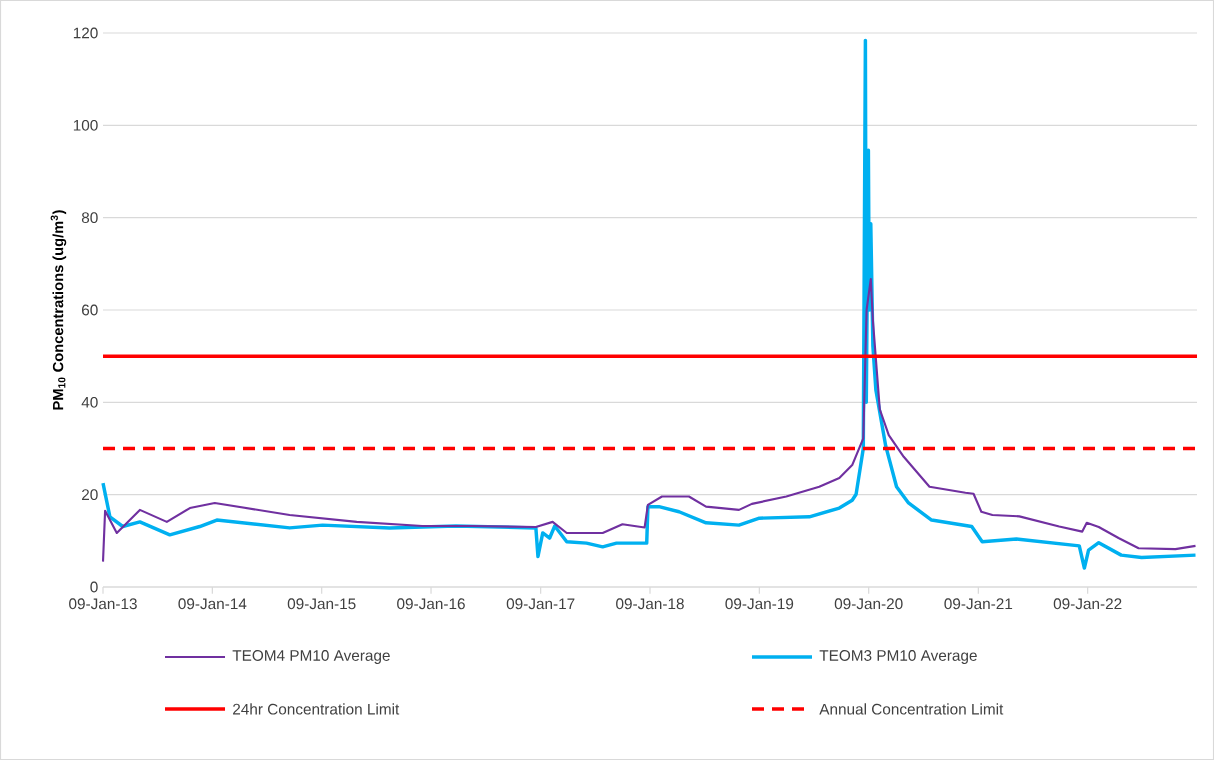 The width and height of the screenshot is (1214, 760). Describe the element at coordinates (898, 657) in the screenshot. I see `legend-label: TEOM3 PM10 Average` at that location.